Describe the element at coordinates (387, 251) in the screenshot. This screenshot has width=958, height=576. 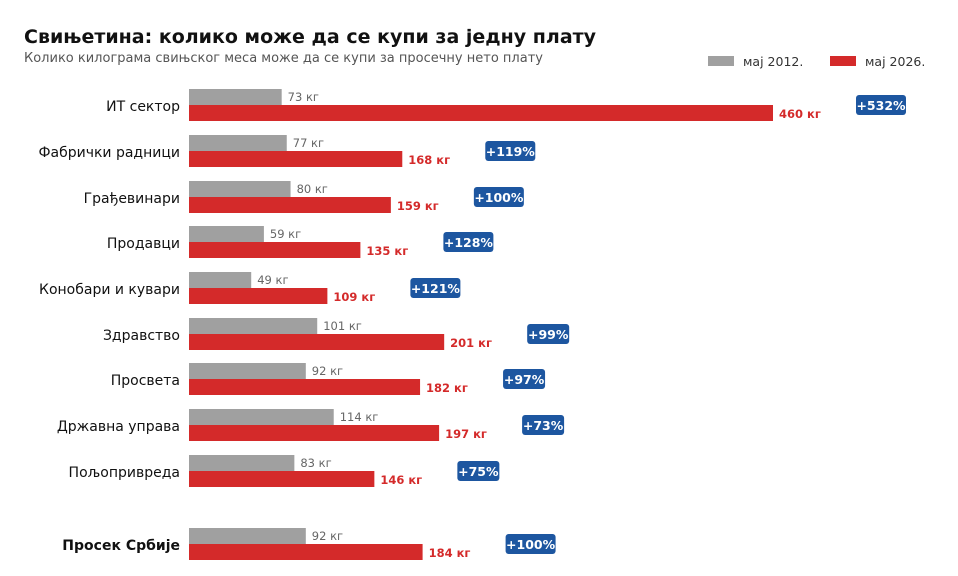
I see `value-label-2026: 135 кг` at that location.